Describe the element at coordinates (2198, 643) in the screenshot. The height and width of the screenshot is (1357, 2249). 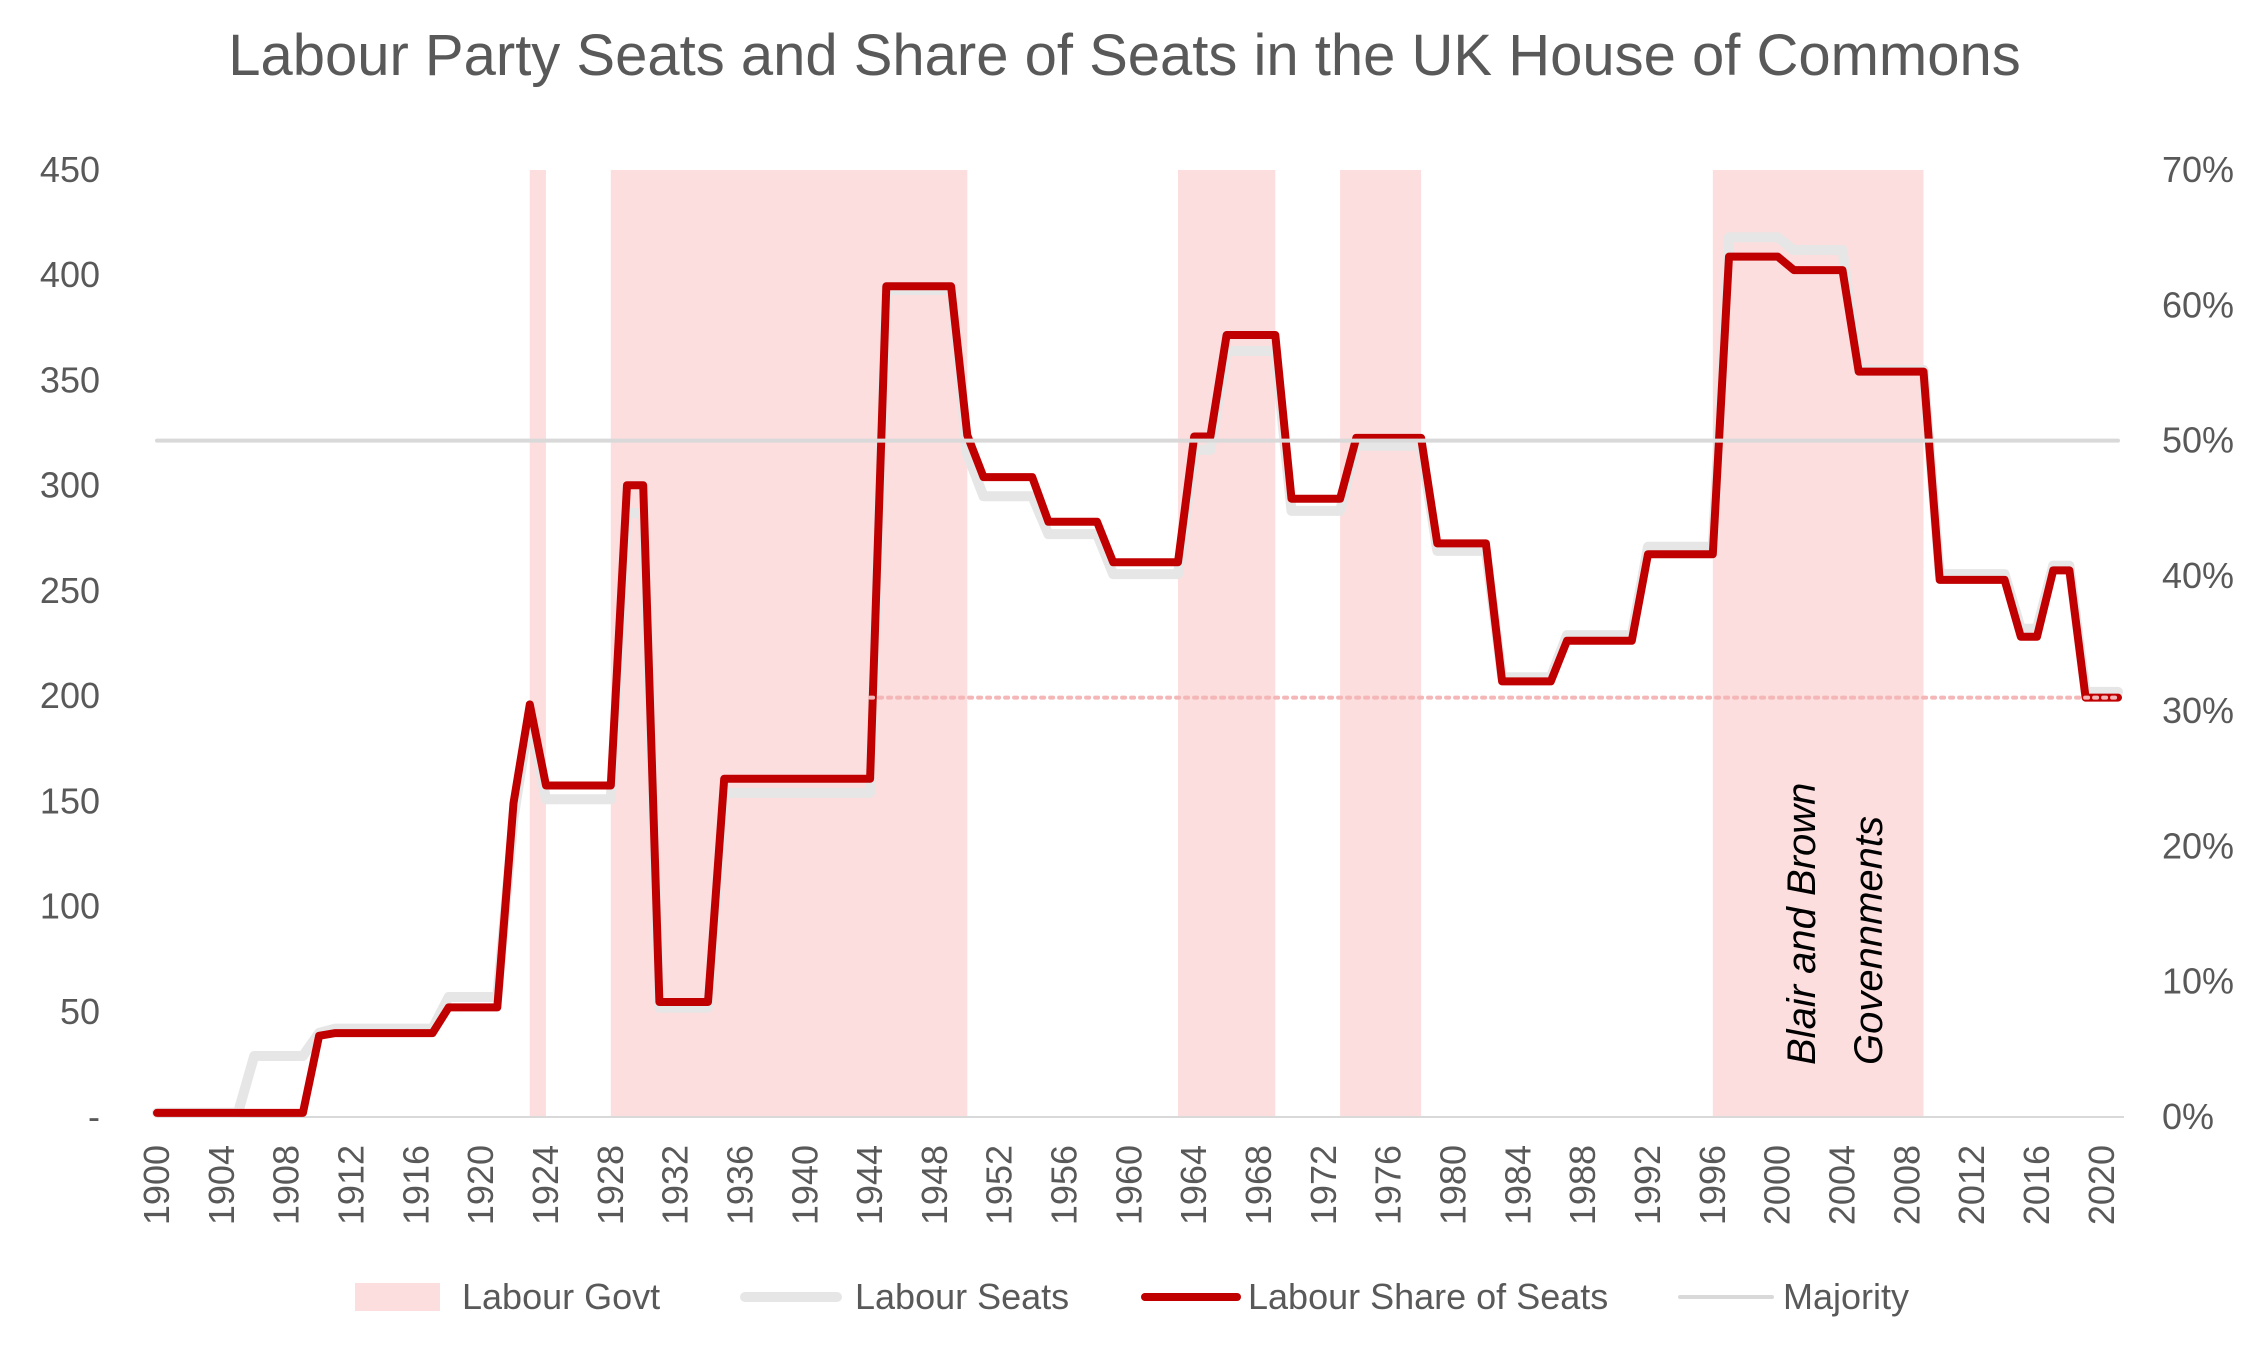
I see `right-axis-ticks: 0% 10% 20% 30% 40% 50% 60% 70%` at that location.